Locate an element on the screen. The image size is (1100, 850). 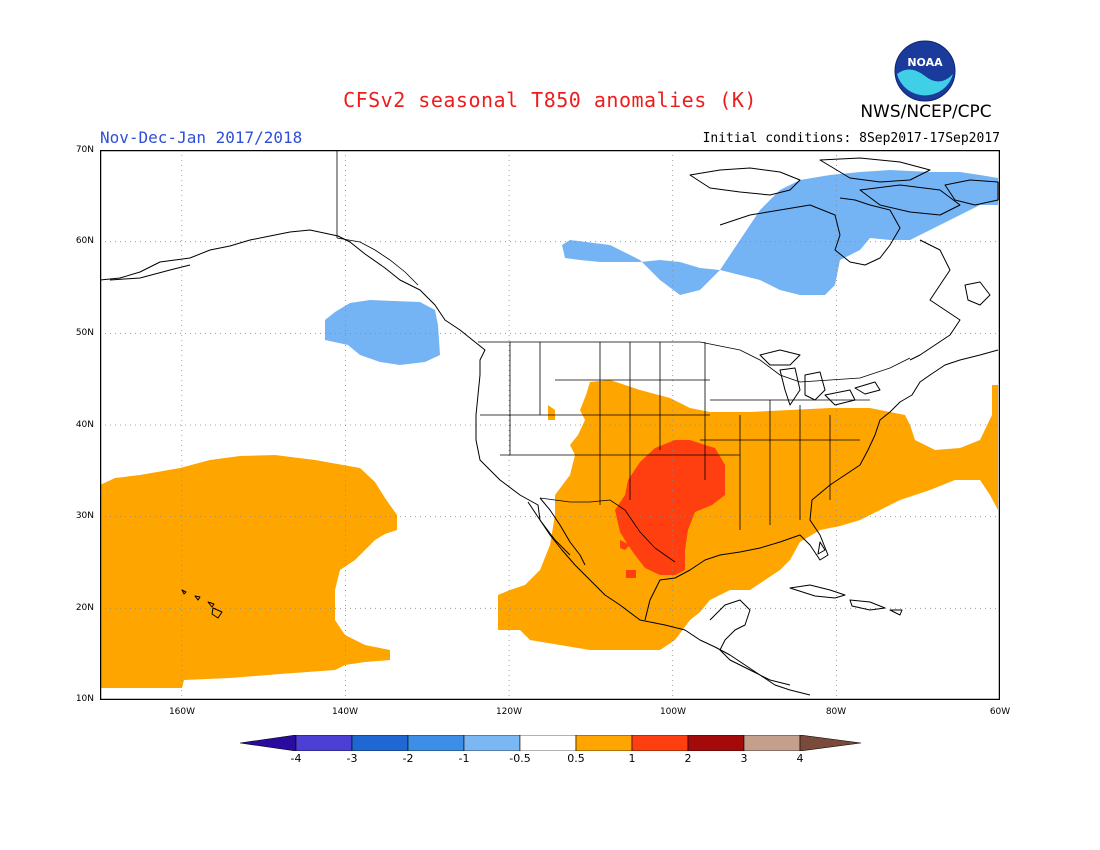
colorbar-label: 4 is located at coordinates (800, 758).